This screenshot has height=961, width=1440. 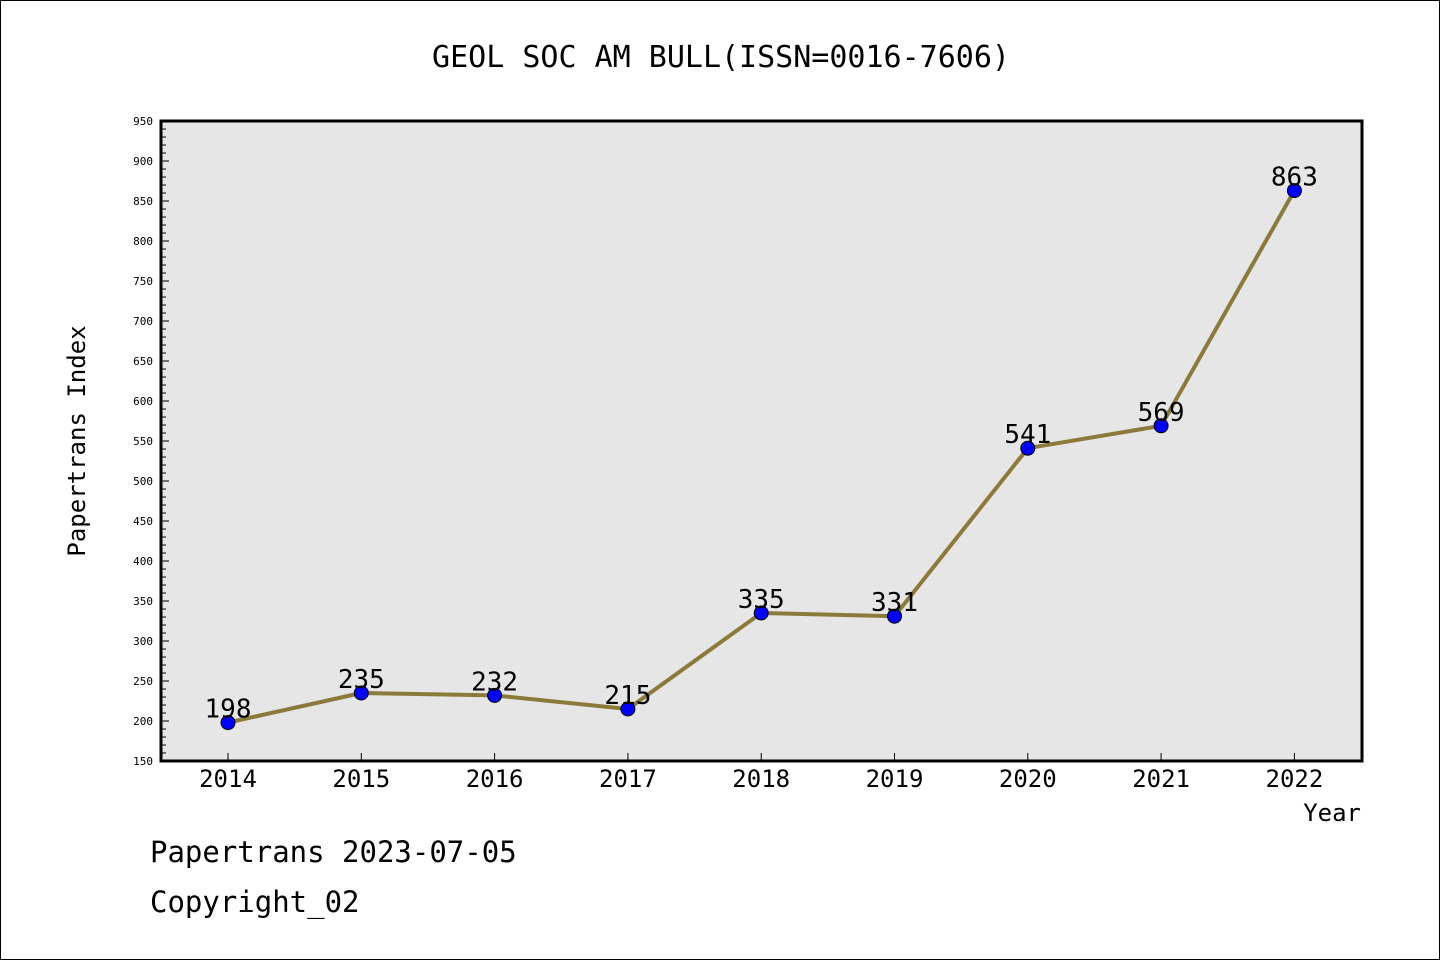 What do you see at coordinates (77, 440) in the screenshot?
I see `y-axis-label: Papertrans Index` at bounding box center [77, 440].